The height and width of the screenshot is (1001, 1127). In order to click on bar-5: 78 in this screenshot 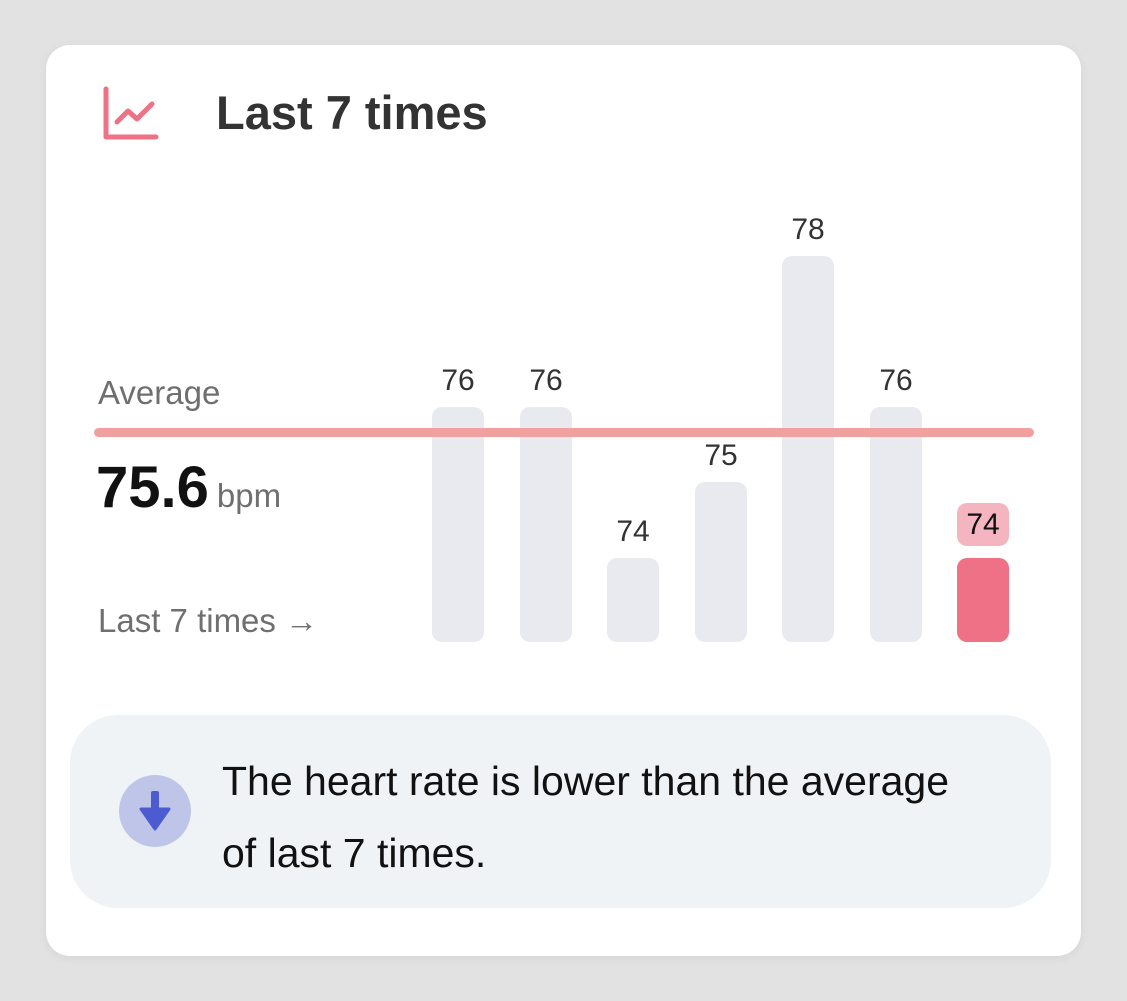, I will do `click(808, 500)`.